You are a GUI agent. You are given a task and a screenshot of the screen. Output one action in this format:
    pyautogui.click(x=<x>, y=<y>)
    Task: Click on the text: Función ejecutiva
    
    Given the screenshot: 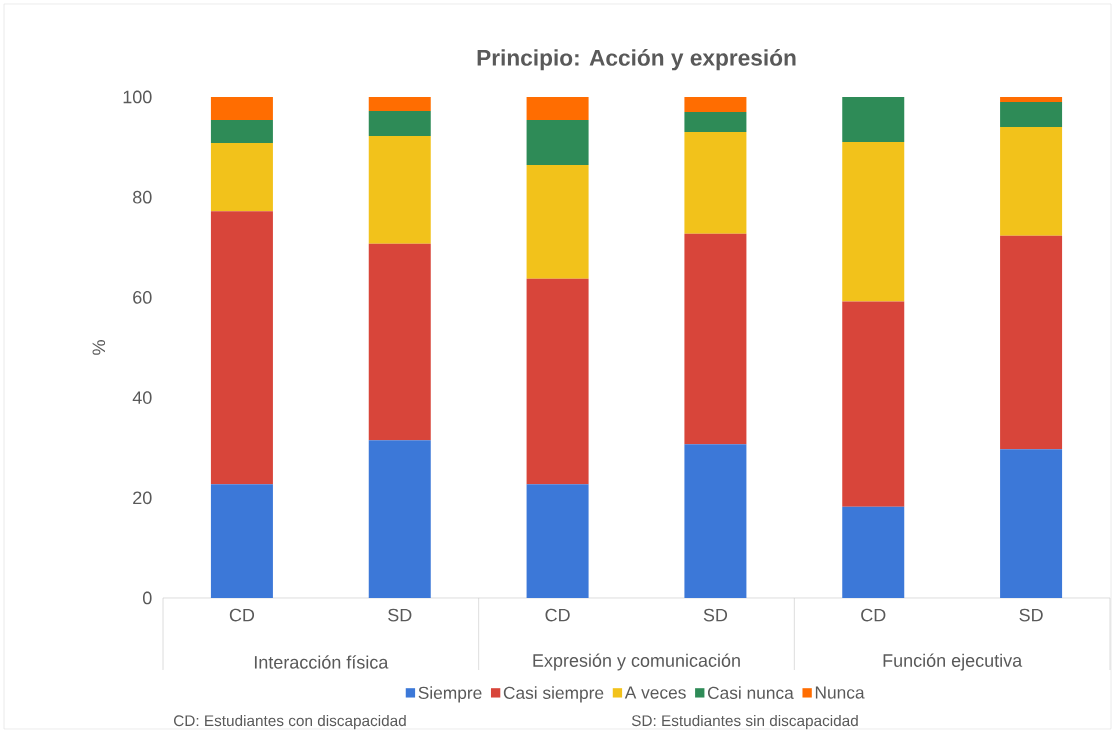 What is the action you would take?
    pyautogui.click(x=953, y=662)
    